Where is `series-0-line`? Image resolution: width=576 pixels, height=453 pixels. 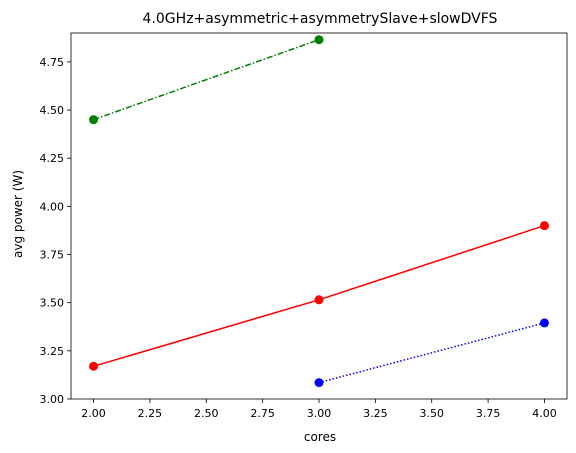 series-0-line is located at coordinates (206, 79).